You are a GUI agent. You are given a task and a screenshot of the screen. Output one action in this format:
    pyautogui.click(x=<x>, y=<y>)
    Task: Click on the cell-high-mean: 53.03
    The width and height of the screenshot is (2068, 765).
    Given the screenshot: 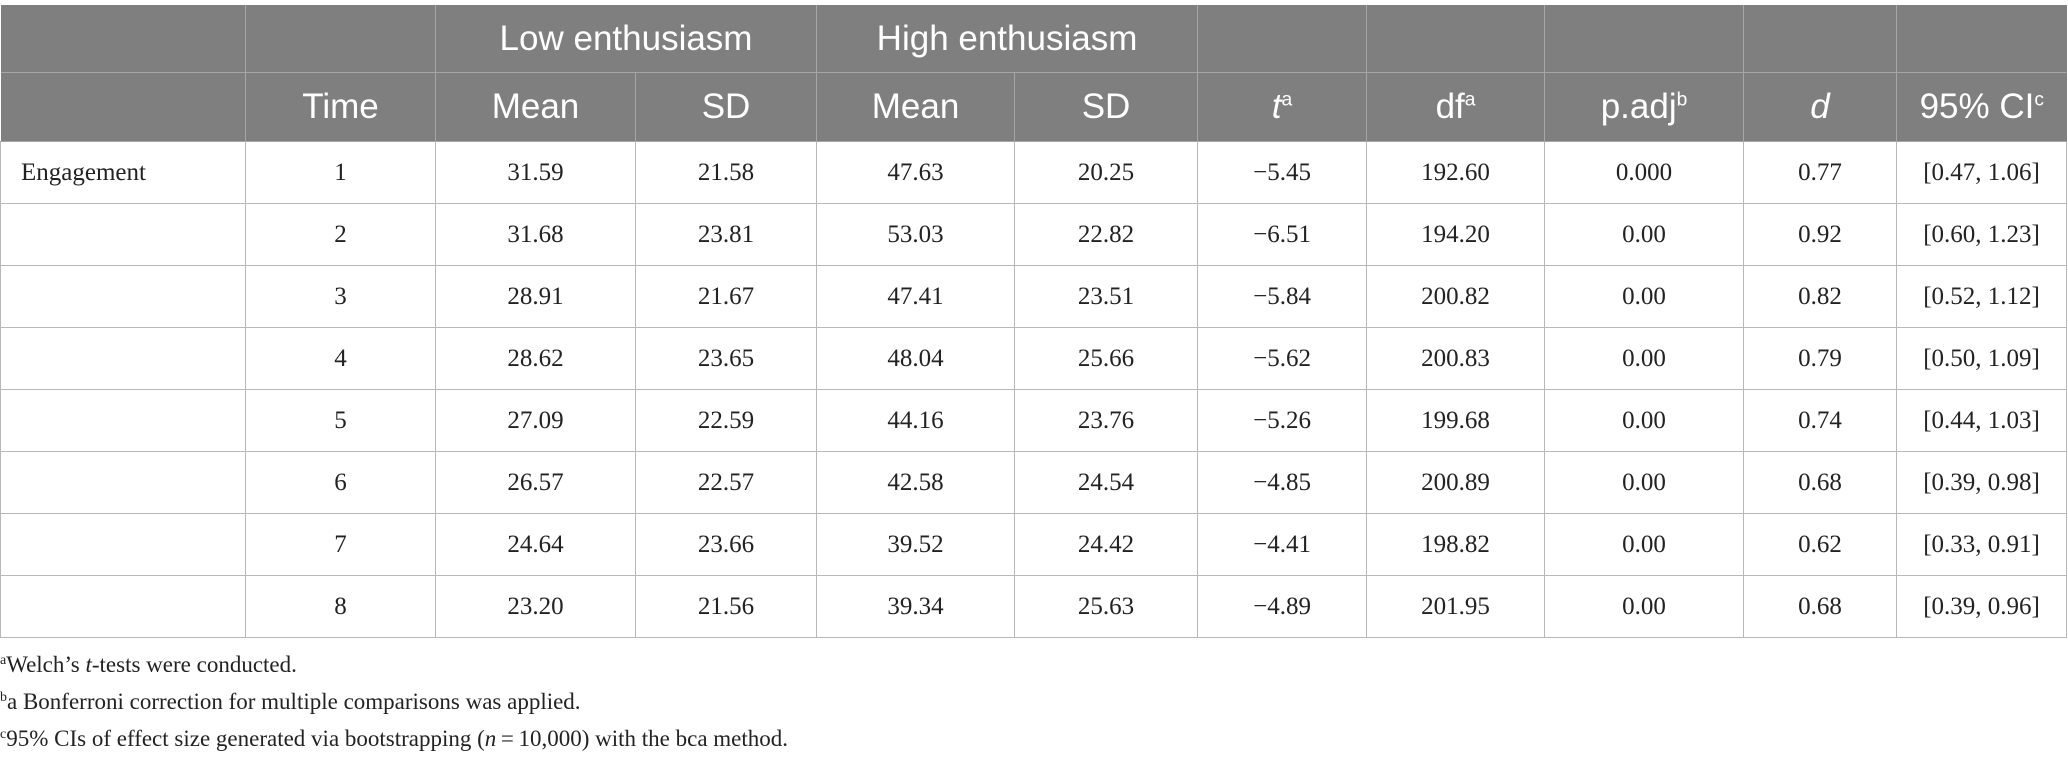 What is the action you would take?
    pyautogui.click(x=916, y=234)
    